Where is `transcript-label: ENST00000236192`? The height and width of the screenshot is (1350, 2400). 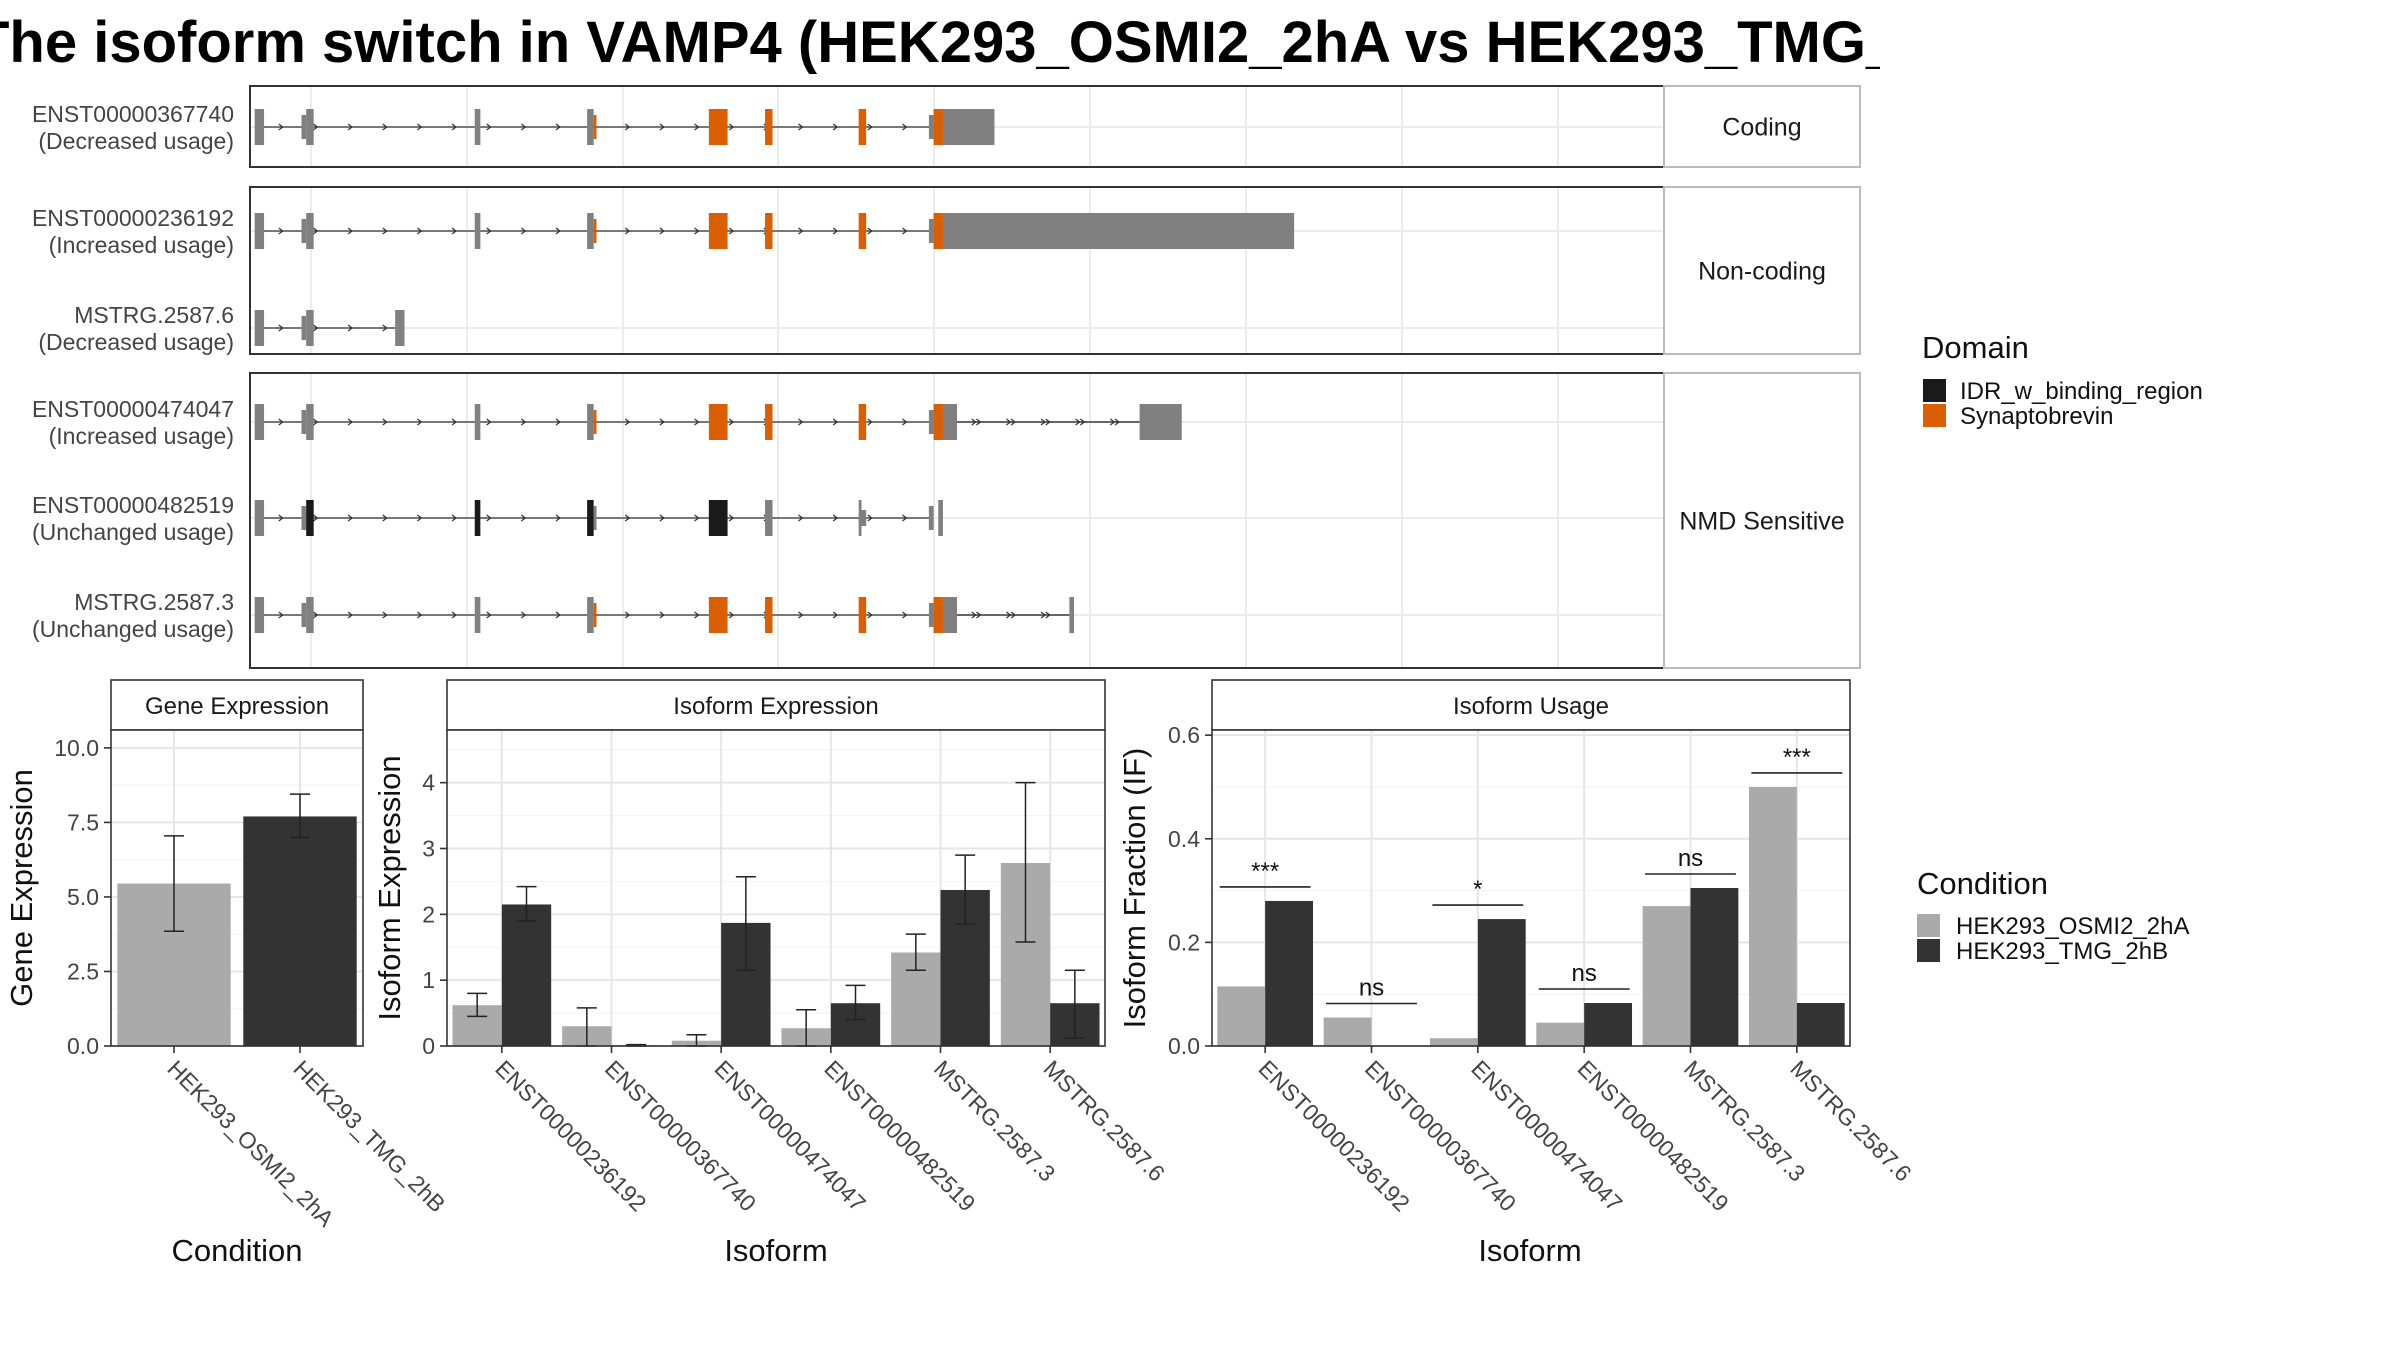 transcript-label: ENST00000236192 is located at coordinates (133, 218).